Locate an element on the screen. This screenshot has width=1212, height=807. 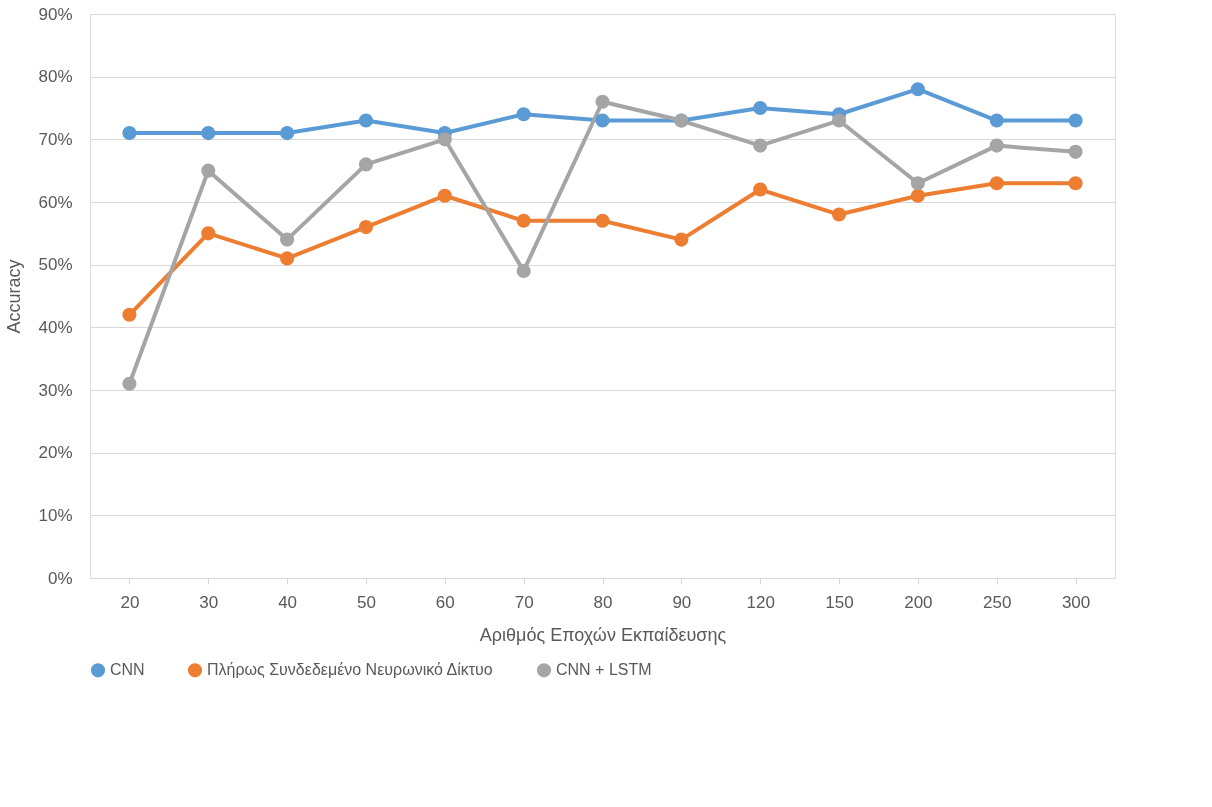
y-axis-title: Accuracy is located at coordinates (14, 296).